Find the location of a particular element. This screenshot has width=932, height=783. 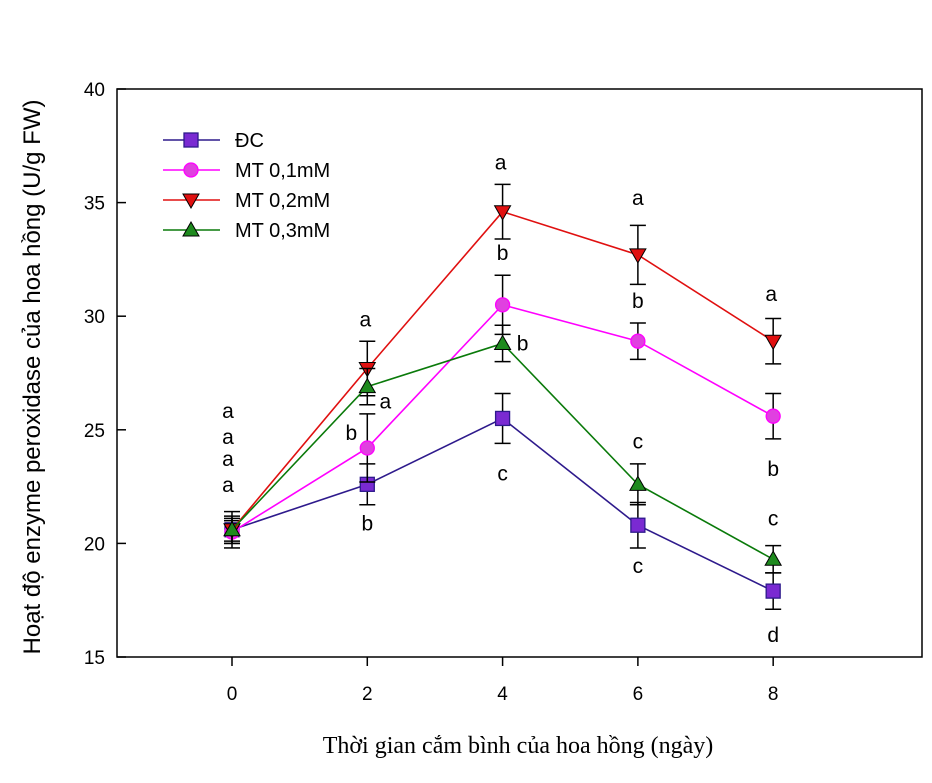

x-axis-label: Thời gian cắm bình của hoa hồng (ngày) is located at coordinates (518, 746).